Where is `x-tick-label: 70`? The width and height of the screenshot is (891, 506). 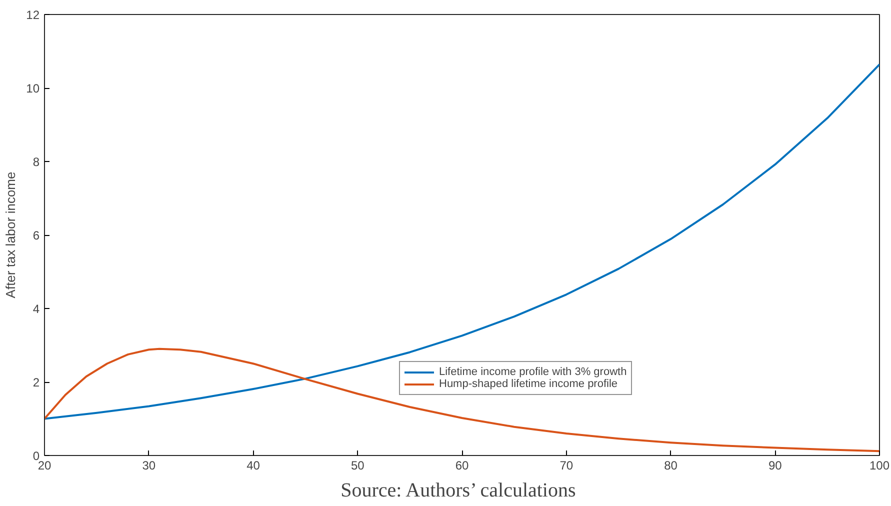 x-tick-label: 70 is located at coordinates (567, 465).